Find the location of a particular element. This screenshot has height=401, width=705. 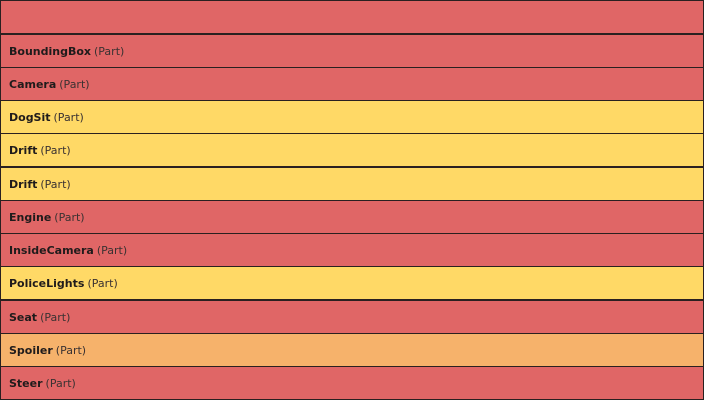

part-name: Spoiler is located at coordinates (31, 350).